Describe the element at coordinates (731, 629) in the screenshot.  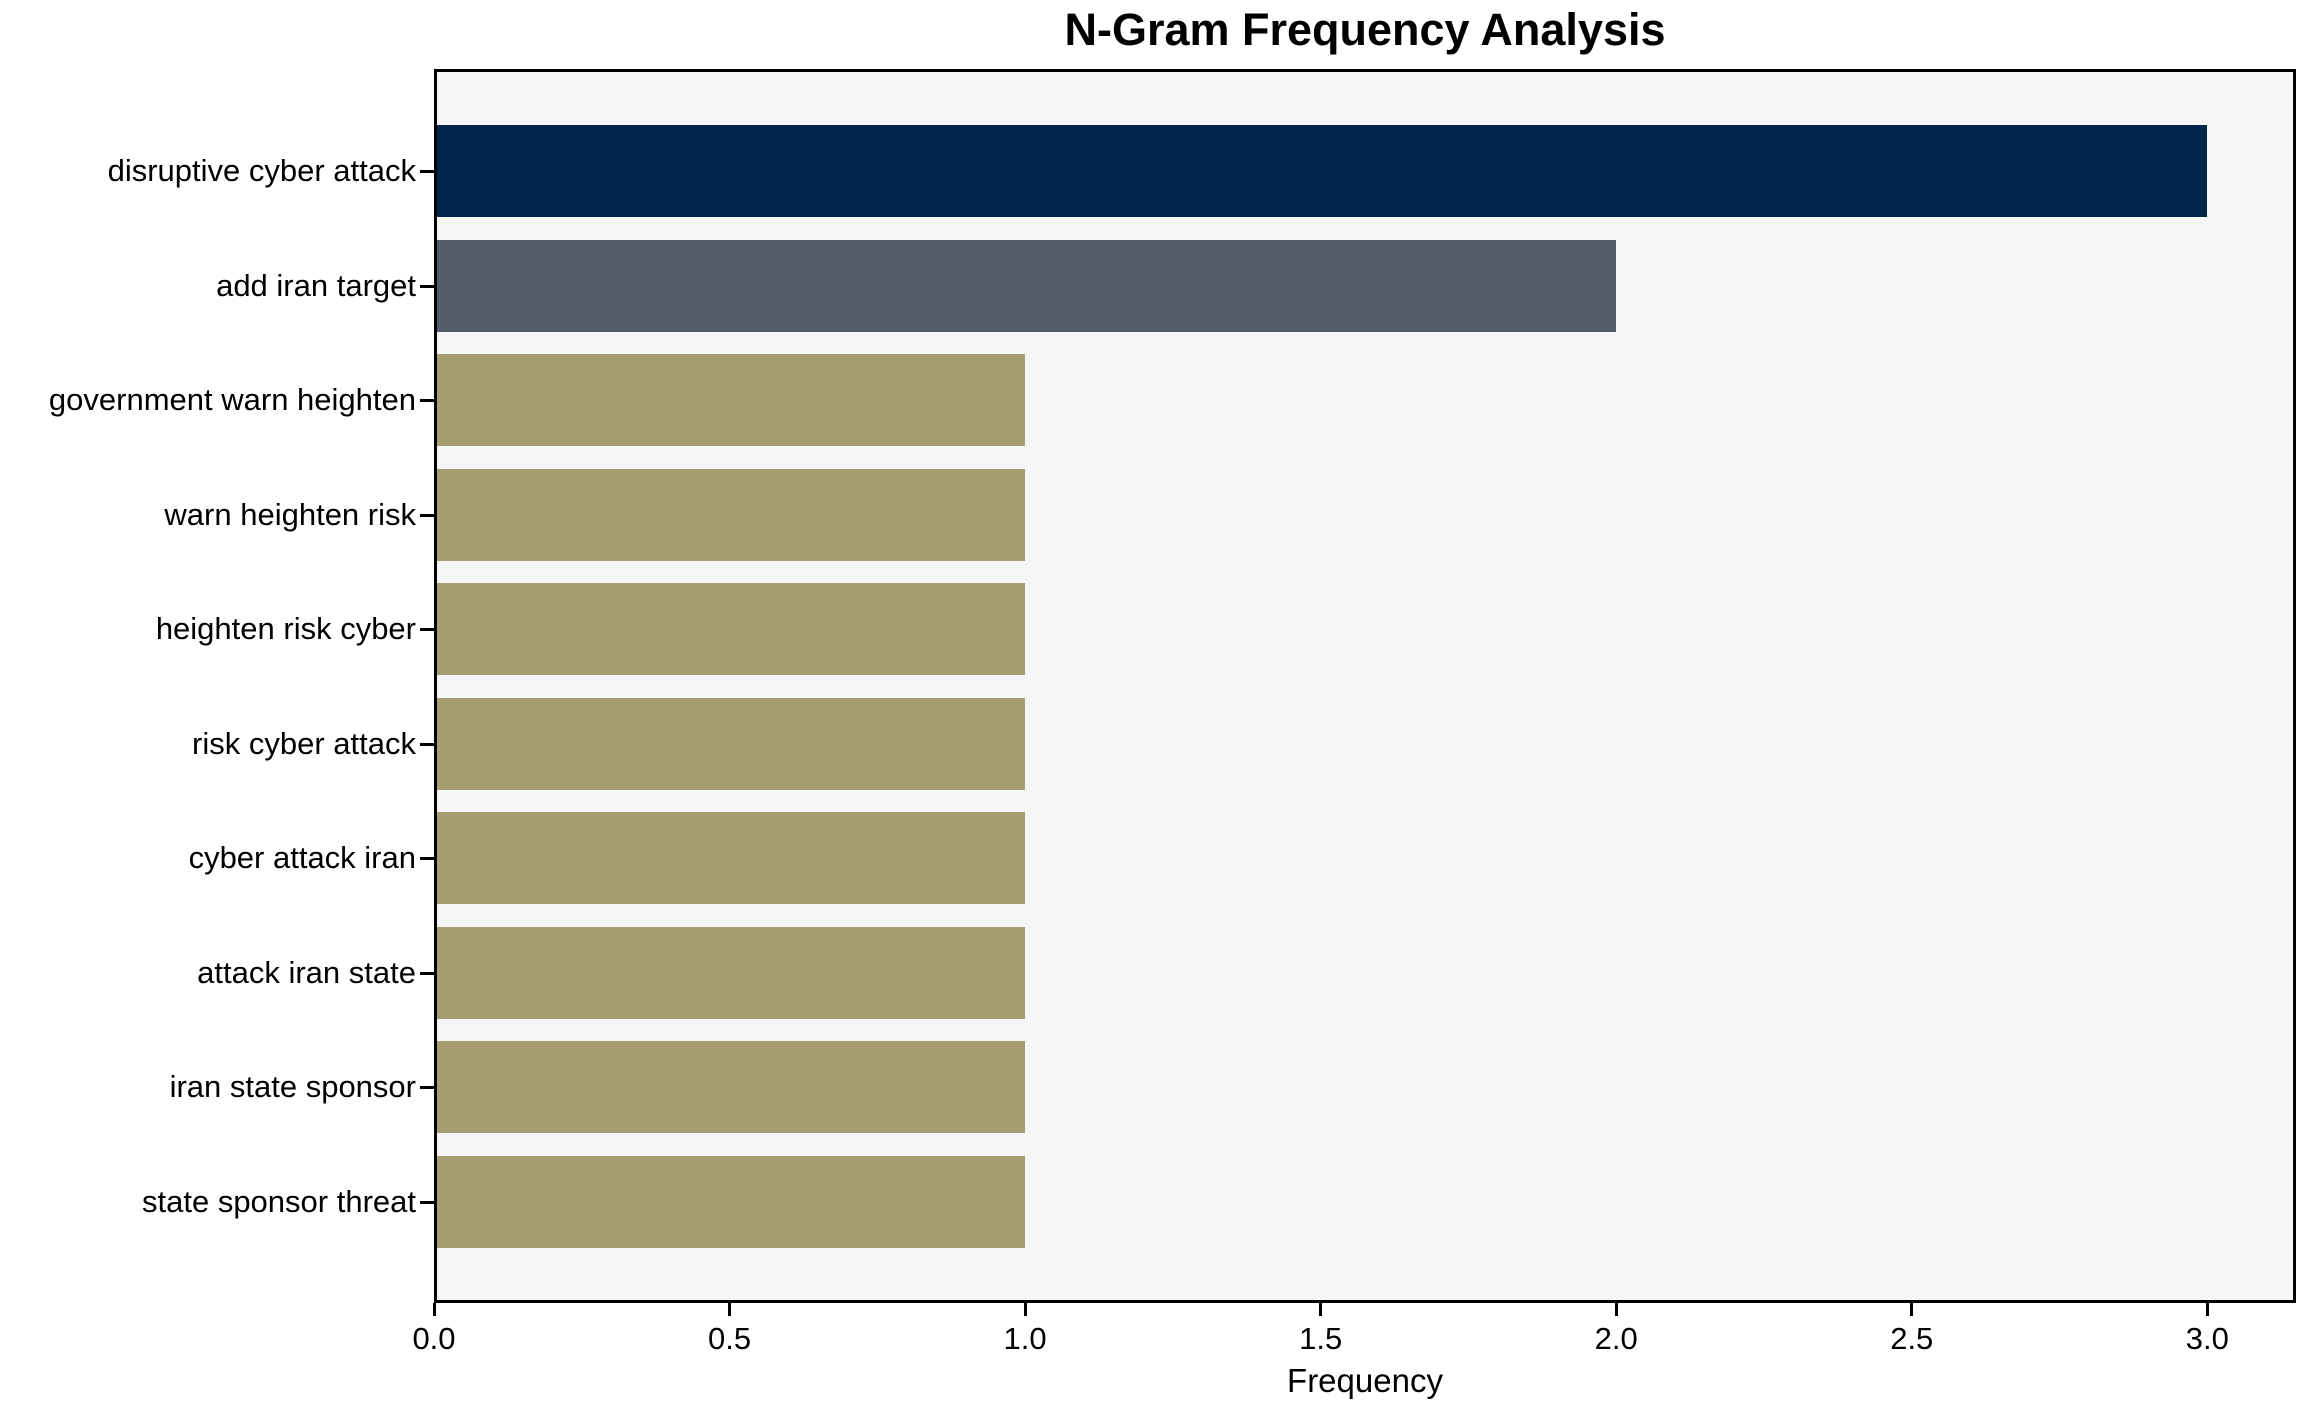
I see `bar-heighten-risk-cyber` at that location.